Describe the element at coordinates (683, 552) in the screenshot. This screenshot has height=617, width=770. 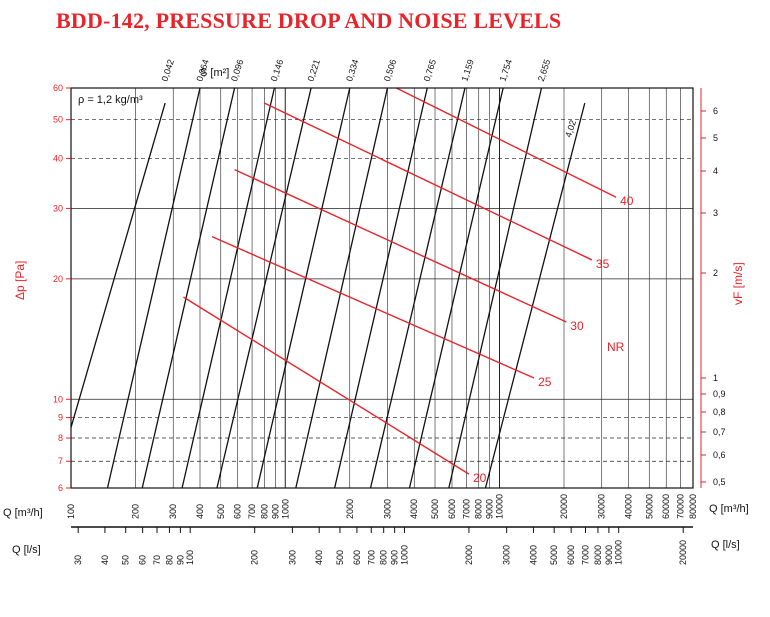
I see `x2-tick-label: 20000` at that location.